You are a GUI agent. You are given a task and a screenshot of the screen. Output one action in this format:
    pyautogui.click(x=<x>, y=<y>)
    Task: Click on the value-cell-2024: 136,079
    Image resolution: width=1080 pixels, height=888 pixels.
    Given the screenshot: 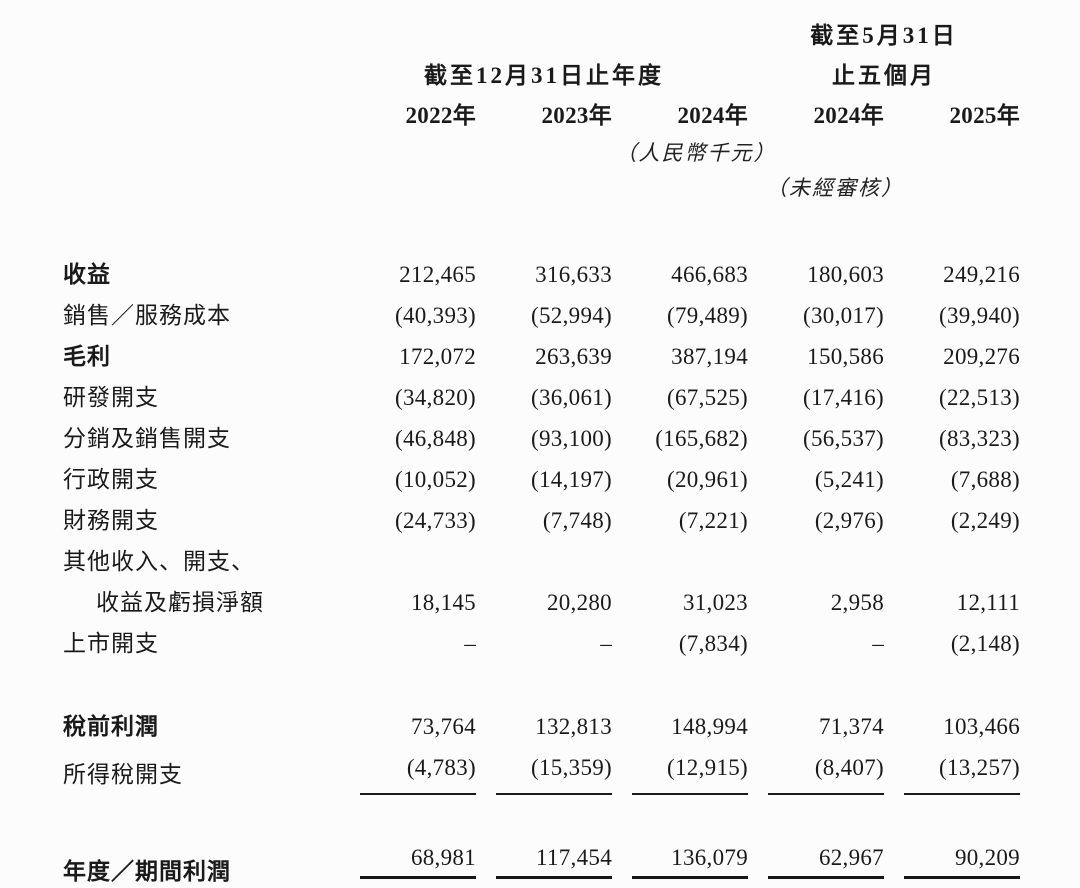 What is the action you would take?
    pyautogui.click(x=690, y=862)
    